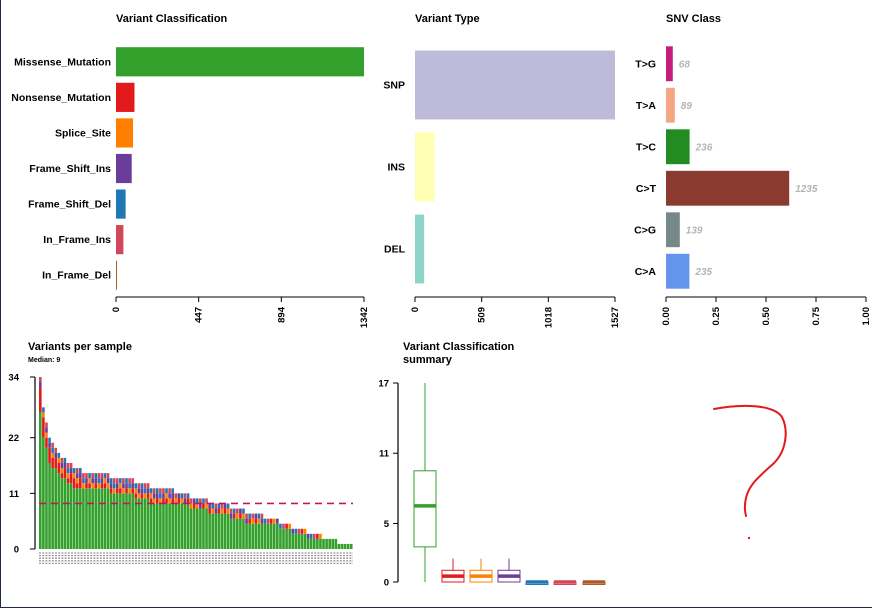 This screenshot has height=608, width=872. What do you see at coordinates (447, 19) in the screenshot?
I see `variant-type-title: Variant Type` at bounding box center [447, 19].